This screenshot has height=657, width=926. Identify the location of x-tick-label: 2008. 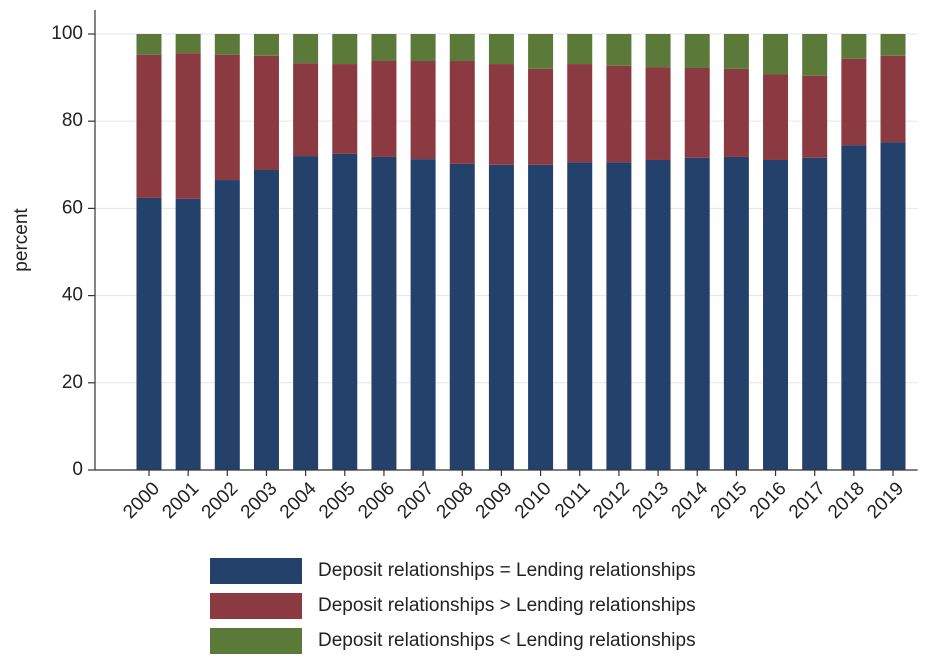
(455, 500).